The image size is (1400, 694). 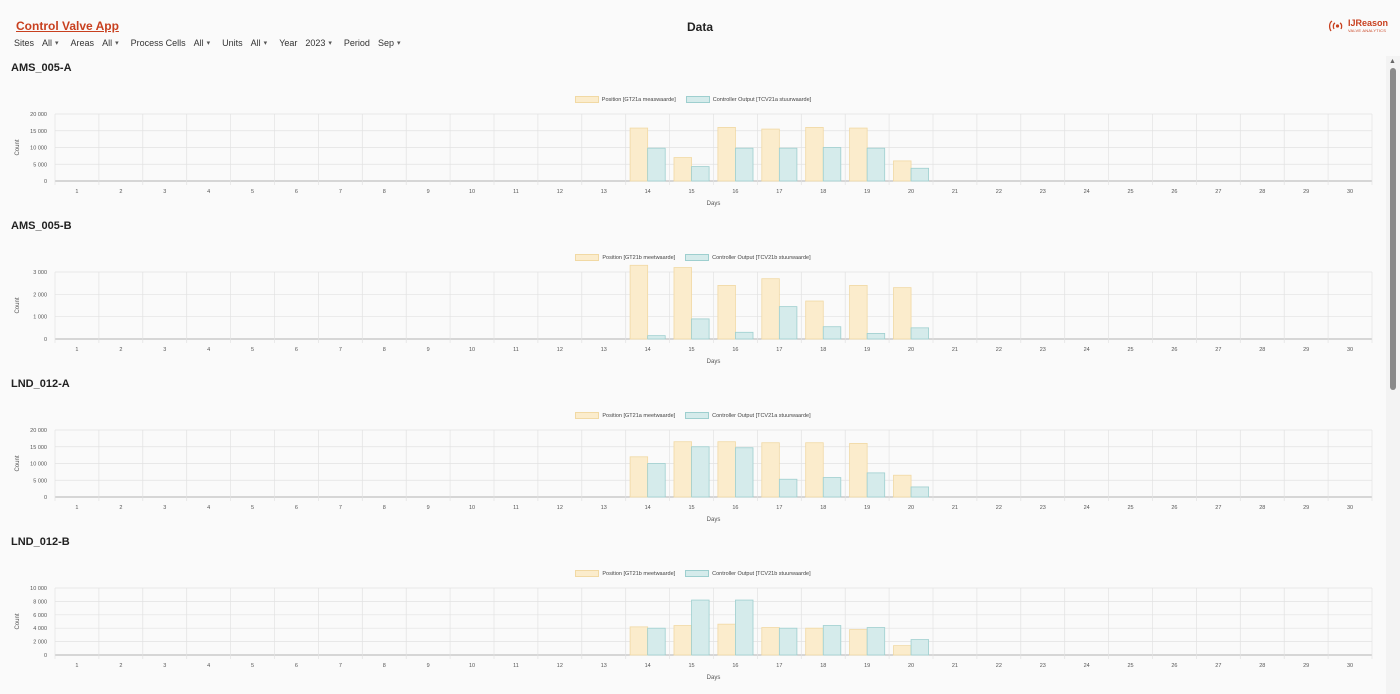 What do you see at coordinates (45, 656) in the screenshot?
I see `y-tick-label: 0` at bounding box center [45, 656].